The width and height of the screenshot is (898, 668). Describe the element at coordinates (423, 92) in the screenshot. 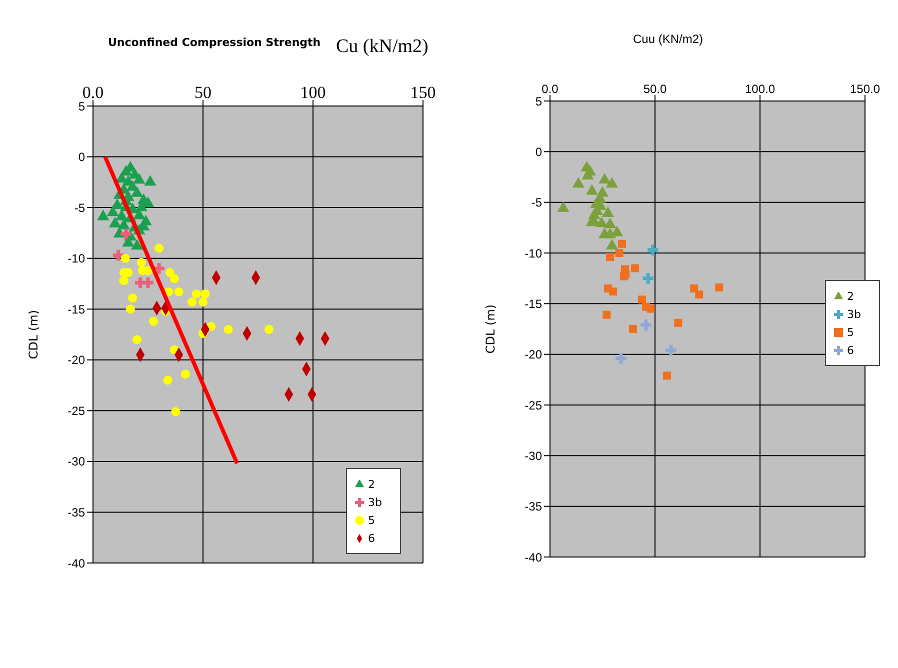

I see `x-tick-label: 150` at that location.